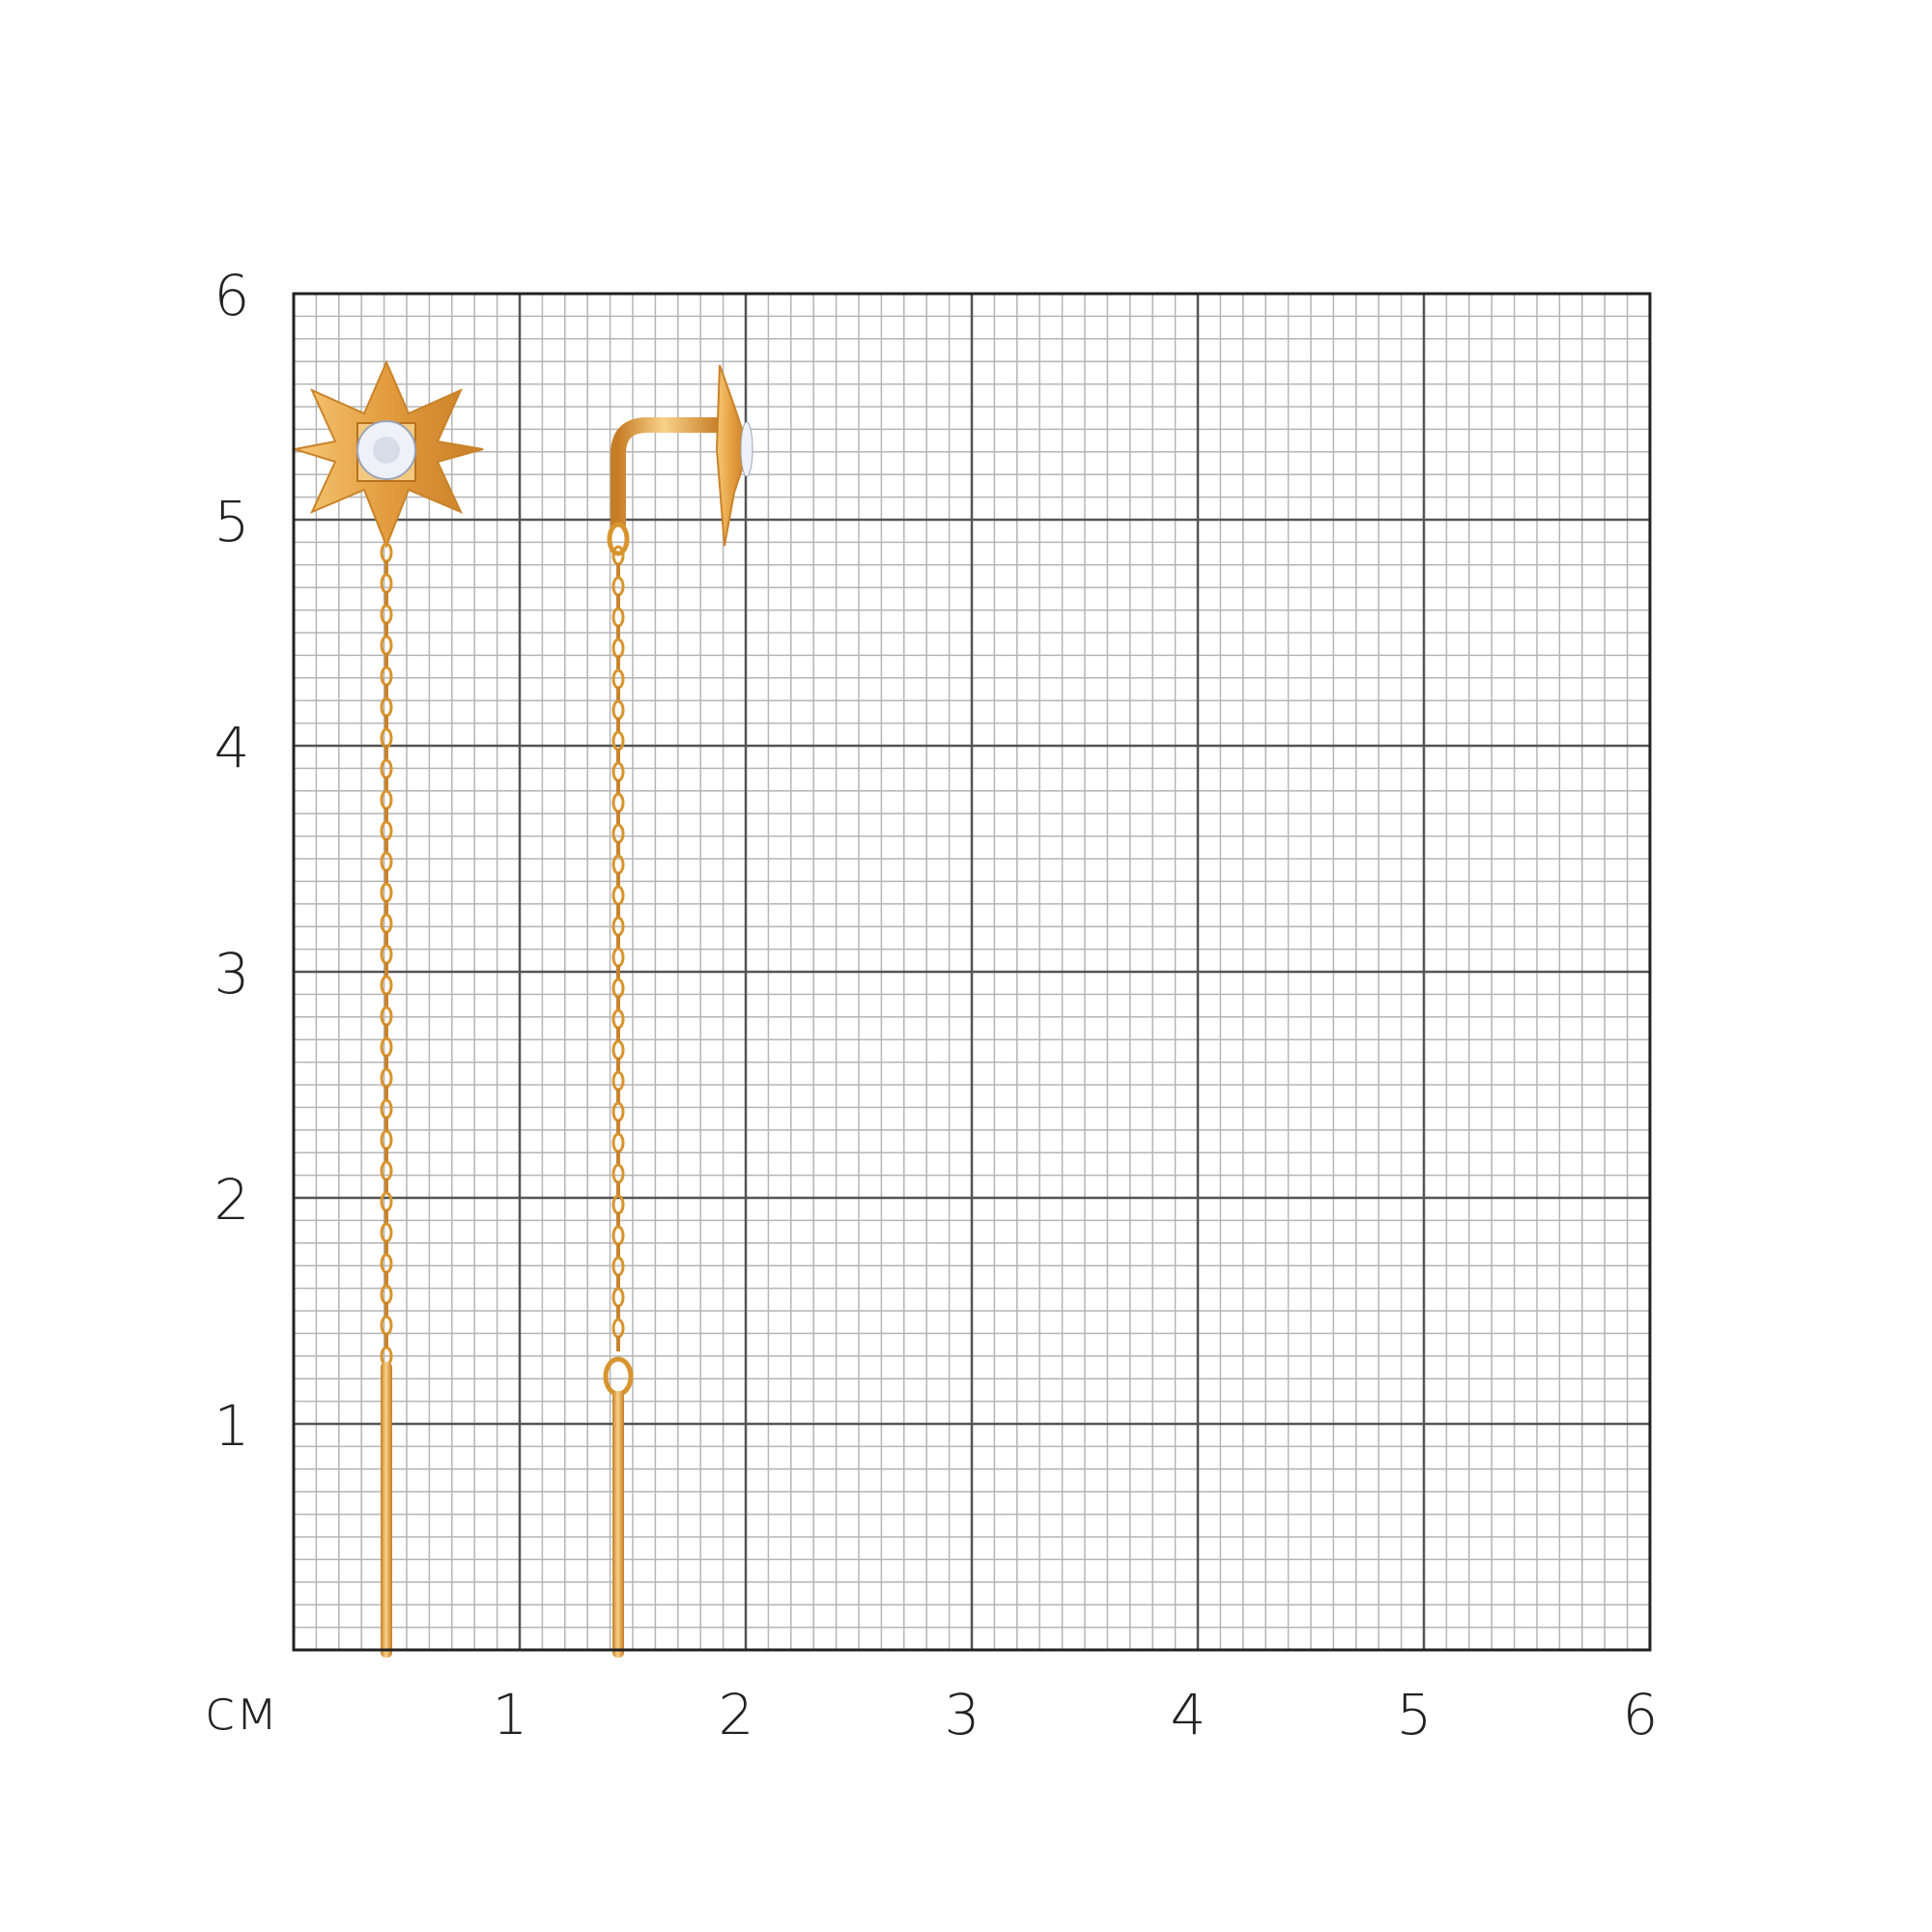  I want to click on y-tick-label: 2, so click(232, 1200).